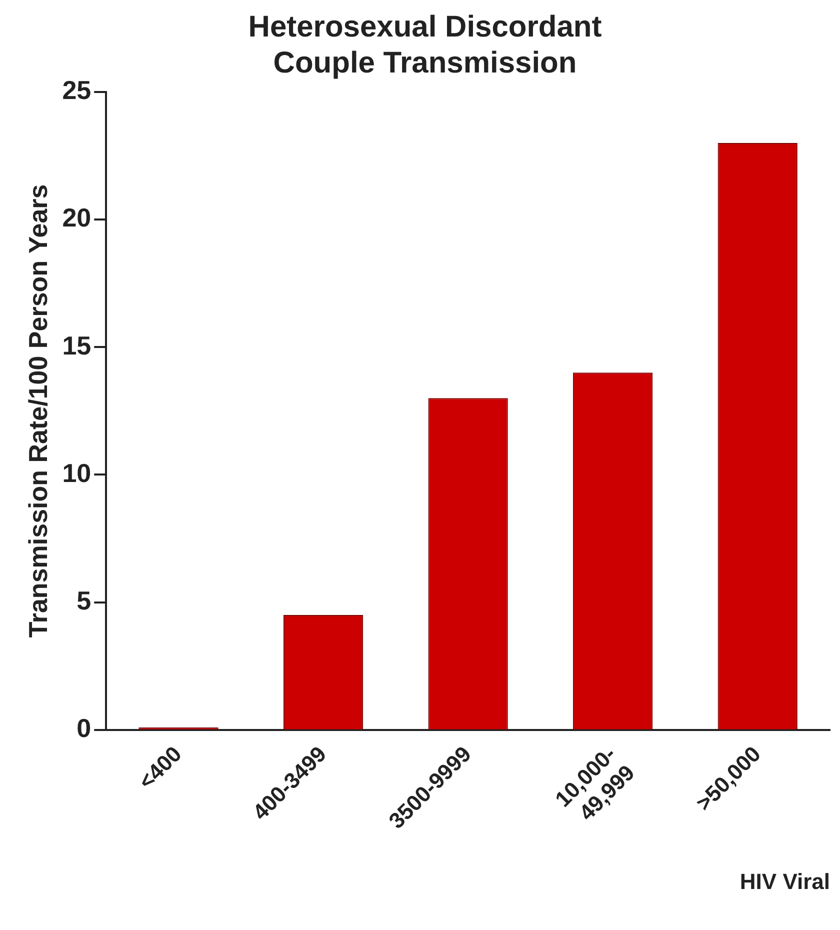  I want to click on y-tick-label: 10, so click(77, 473).